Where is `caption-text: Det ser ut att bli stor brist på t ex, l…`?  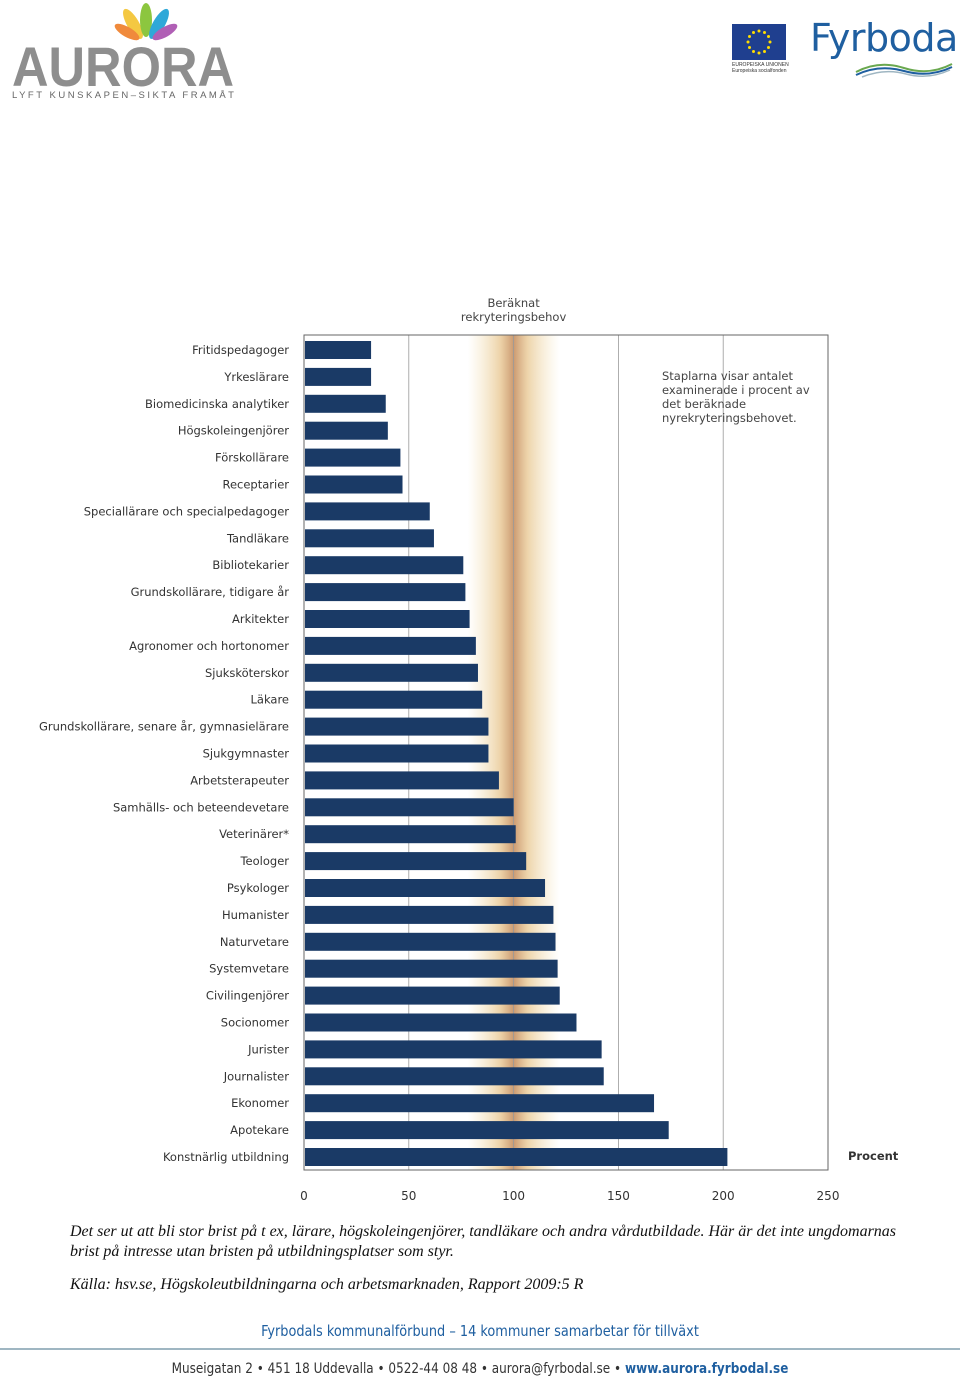
caption-text: Det ser ut att bli stor brist på t ex, l… is located at coordinates (483, 1241).